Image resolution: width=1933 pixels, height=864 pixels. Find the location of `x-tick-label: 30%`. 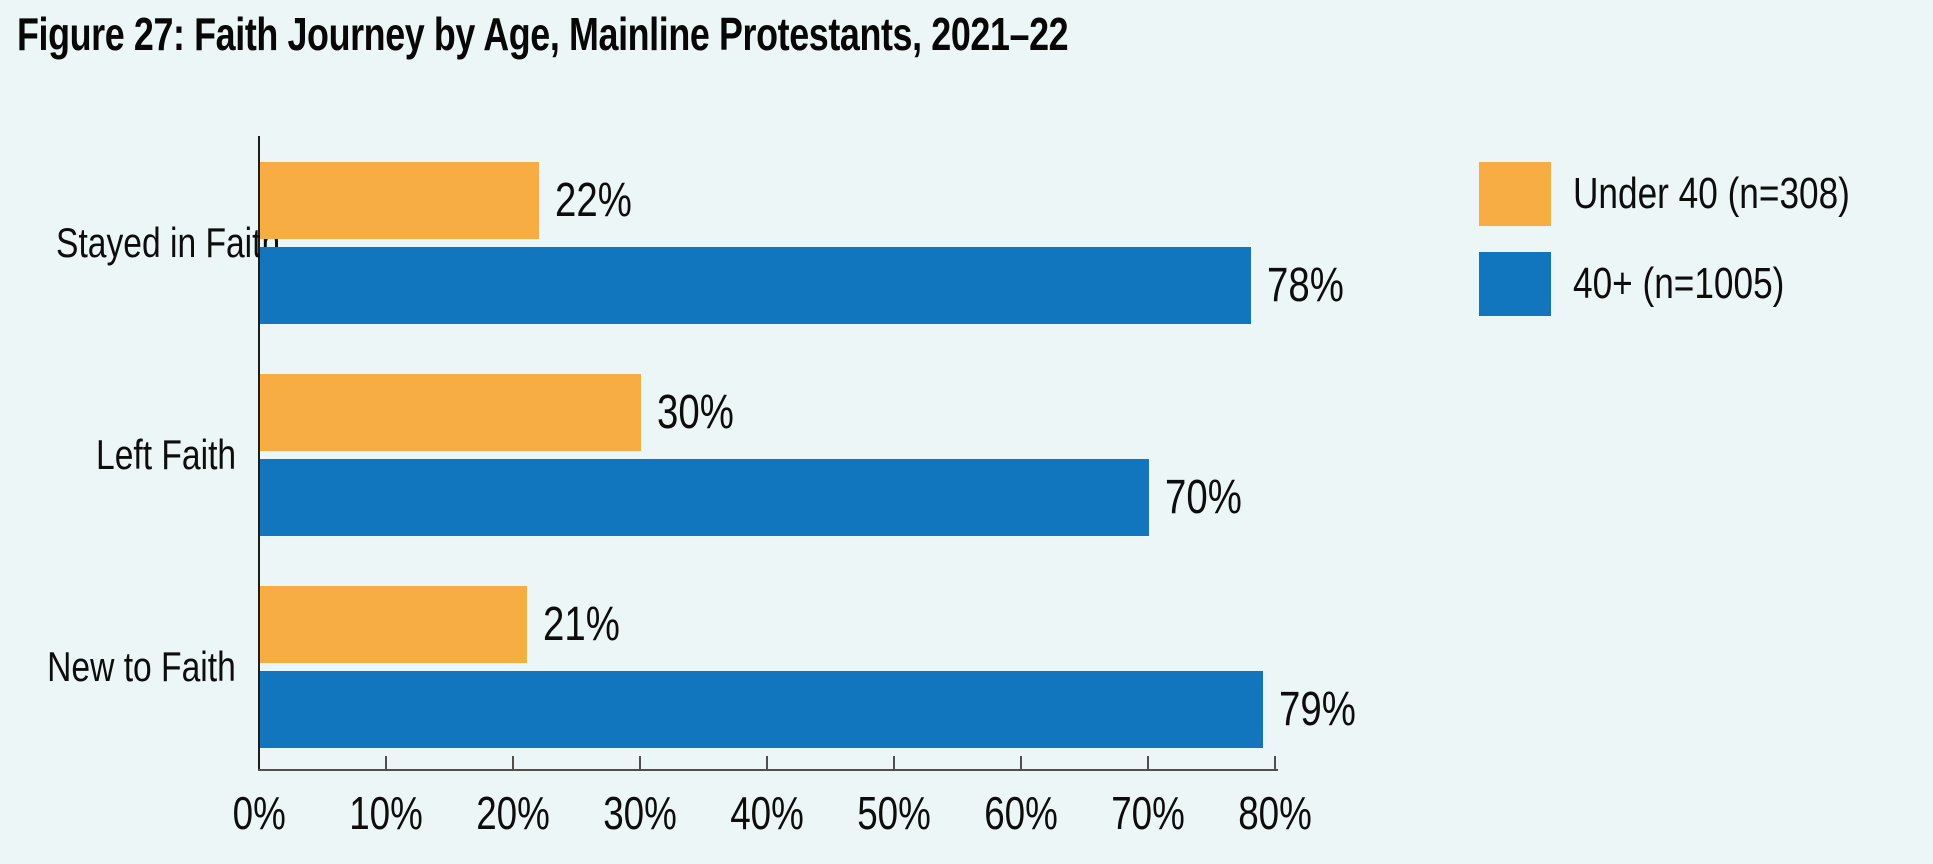

x-tick-label: 30% is located at coordinates (640, 813).